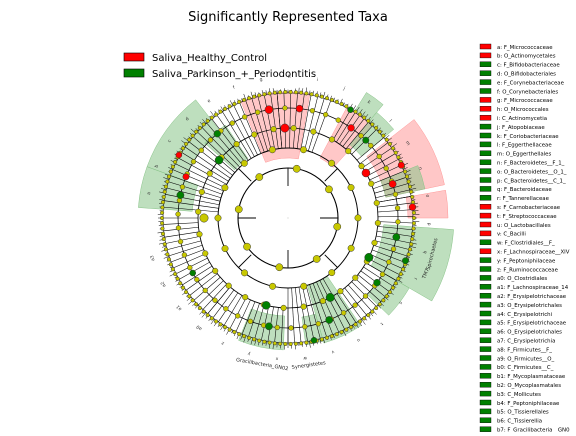 This screenshot has width=576, height=436. What do you see at coordinates (134, 73) in the screenshot?
I see `legend-swatch-parkinson` at bounding box center [134, 73].